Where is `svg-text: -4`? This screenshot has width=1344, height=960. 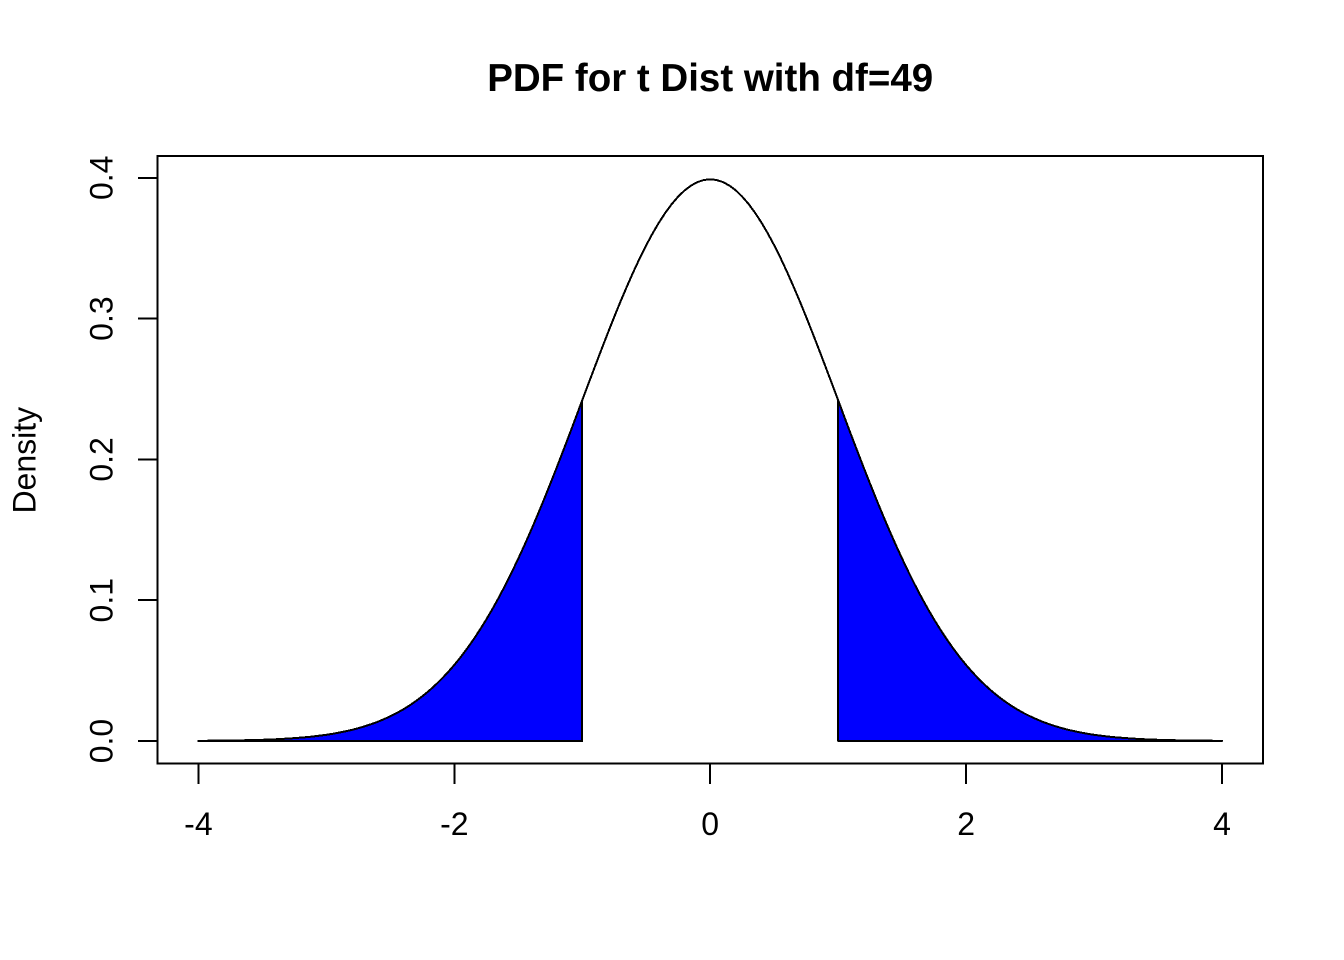
svg-text: -4 is located at coordinates (198, 824).